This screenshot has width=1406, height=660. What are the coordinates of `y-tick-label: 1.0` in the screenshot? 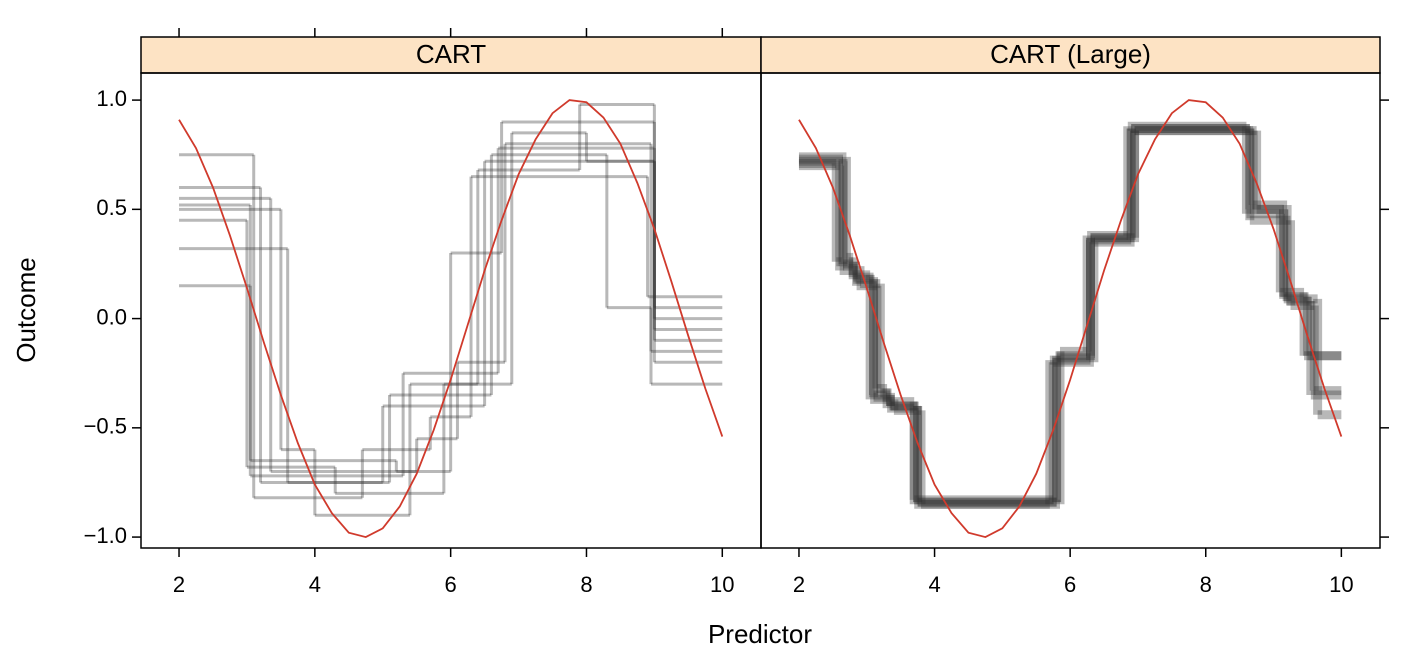 It's located at (111, 98).